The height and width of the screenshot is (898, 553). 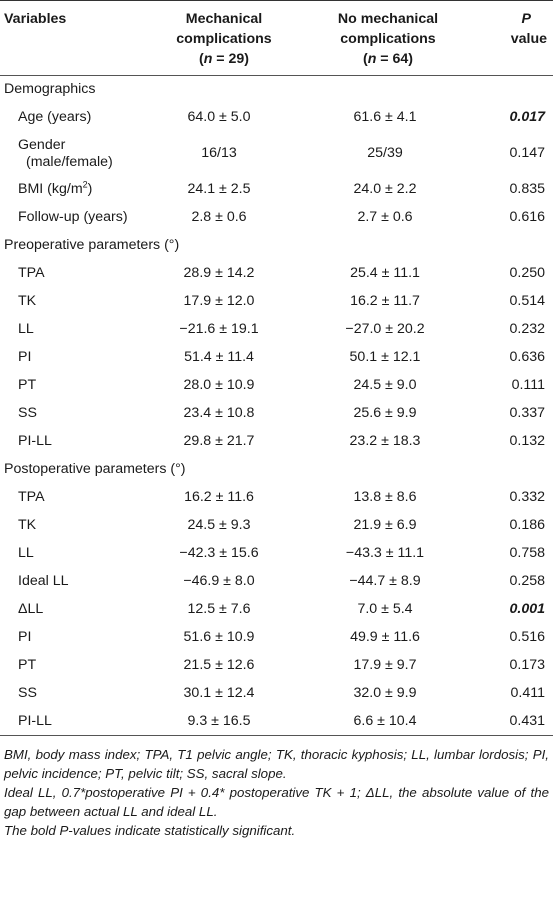 What do you see at coordinates (385, 189) in the screenshot?
I see `nmc-value: 24.0 ± 2.2` at bounding box center [385, 189].